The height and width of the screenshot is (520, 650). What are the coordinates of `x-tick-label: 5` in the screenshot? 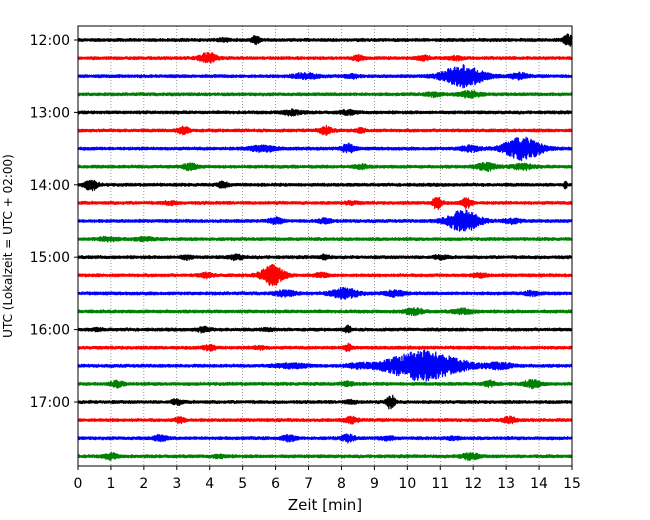 It's located at (242, 484).